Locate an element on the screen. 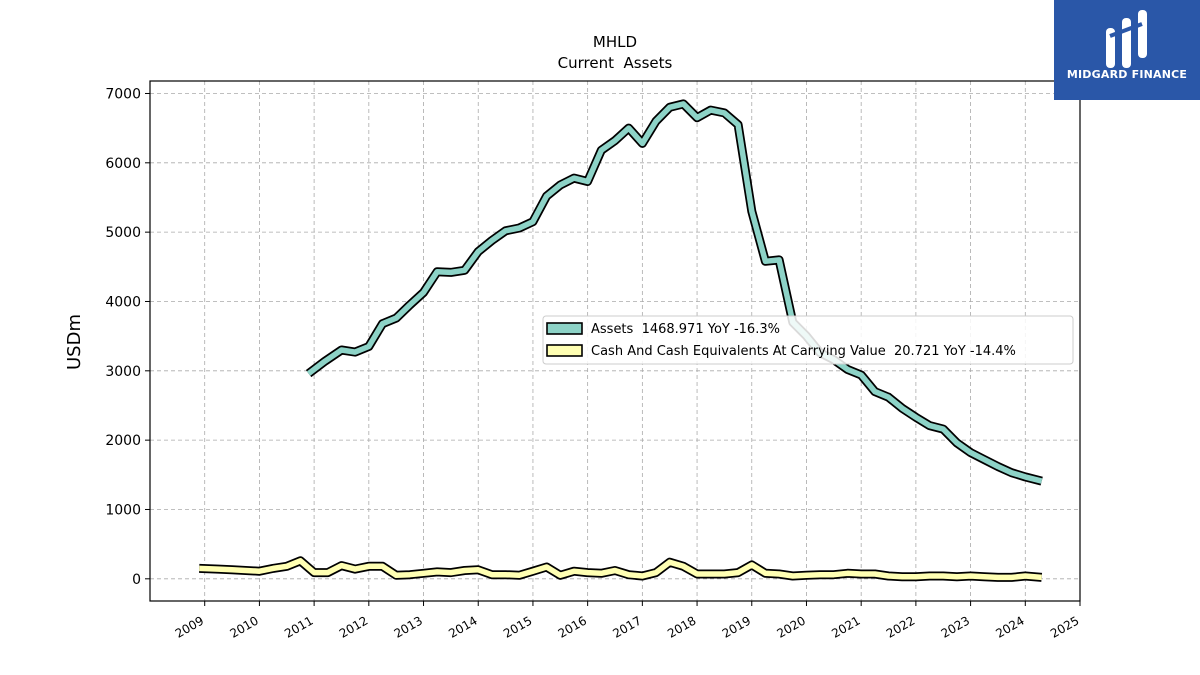  x-tick-label: 2015 is located at coordinates (517, 626).